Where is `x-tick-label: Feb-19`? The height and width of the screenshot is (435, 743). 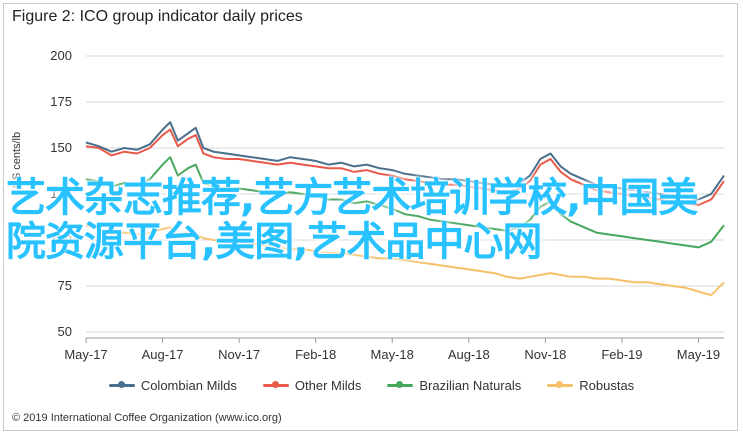
x-tick-label: Feb-19 is located at coordinates (621, 354).